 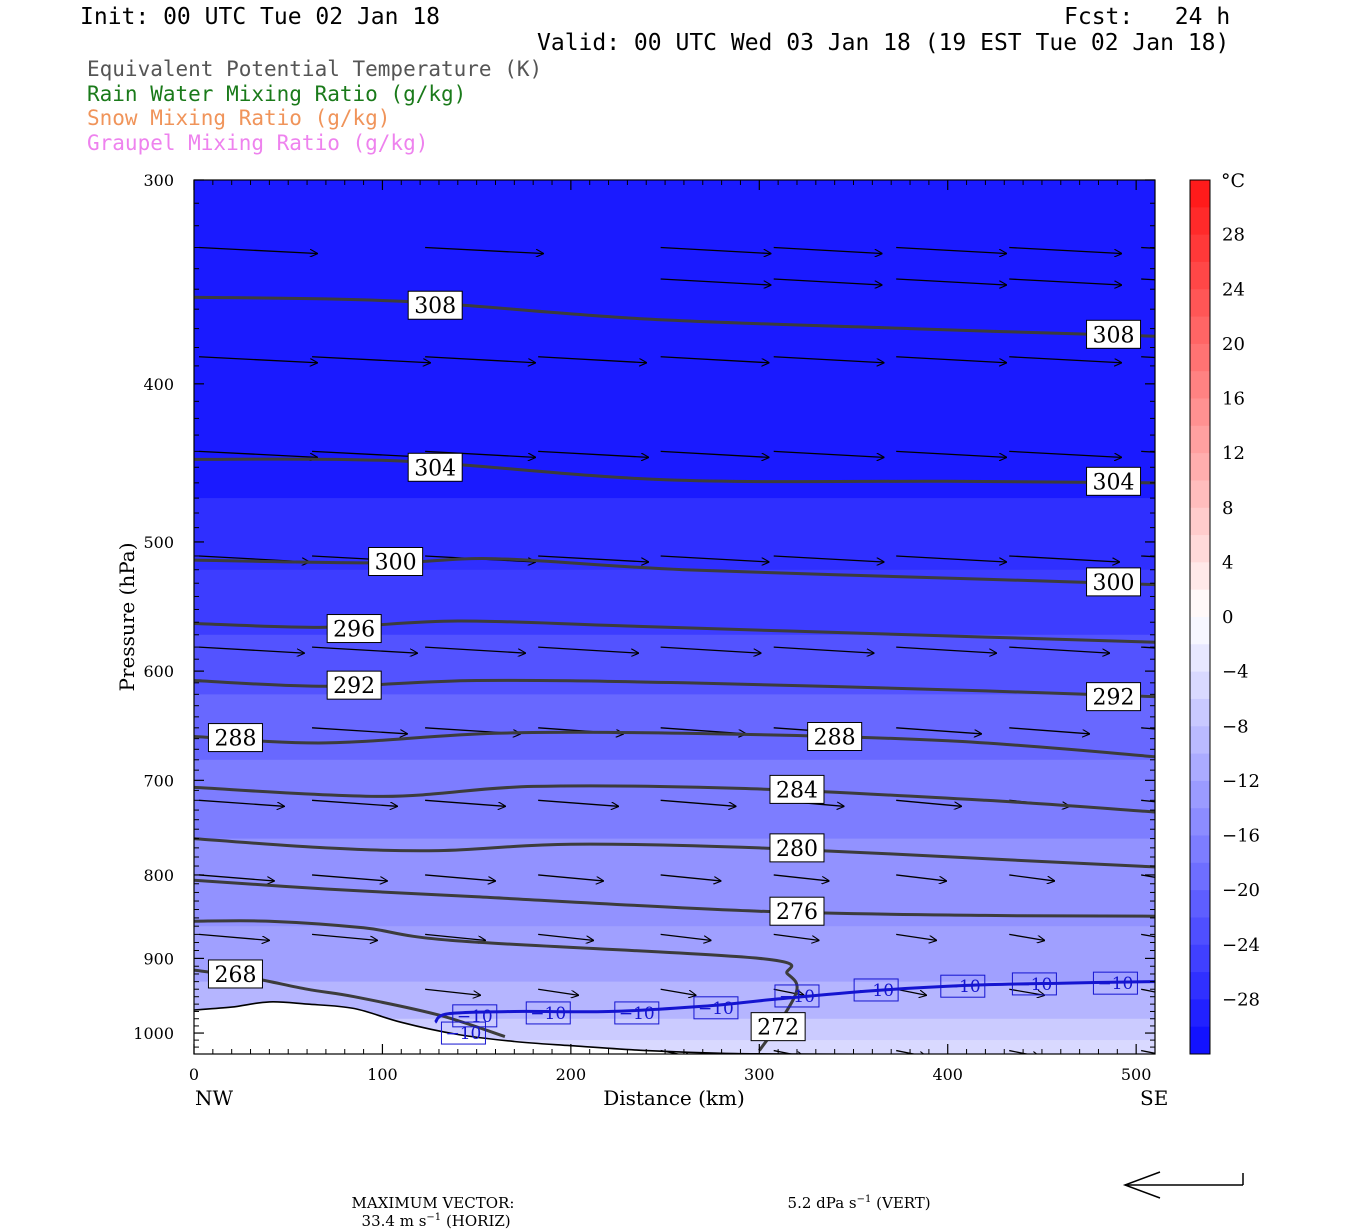 I want to click on theta-e-label: 280, so click(x=797, y=848).